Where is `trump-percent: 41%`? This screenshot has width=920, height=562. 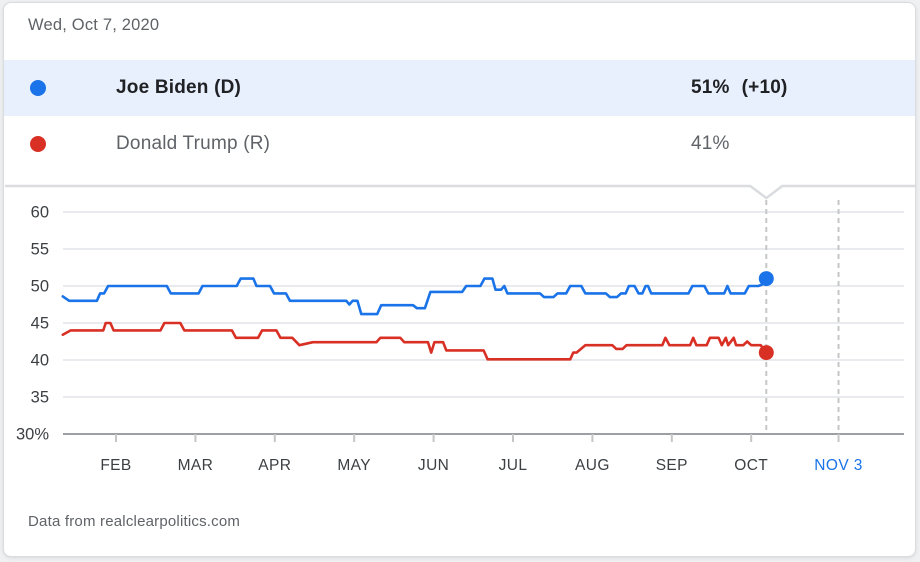 trump-percent: 41% is located at coordinates (710, 143).